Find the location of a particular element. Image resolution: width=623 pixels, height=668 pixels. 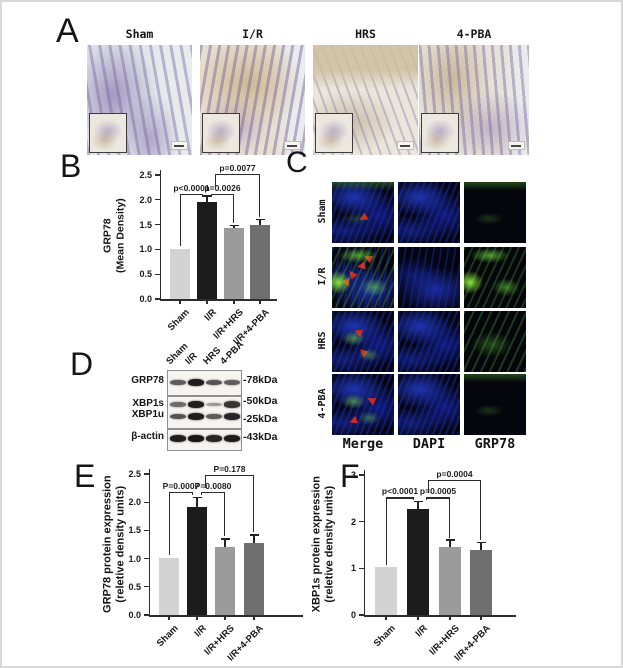

p-value-label: P=0.0007 is located at coordinates (181, 486).